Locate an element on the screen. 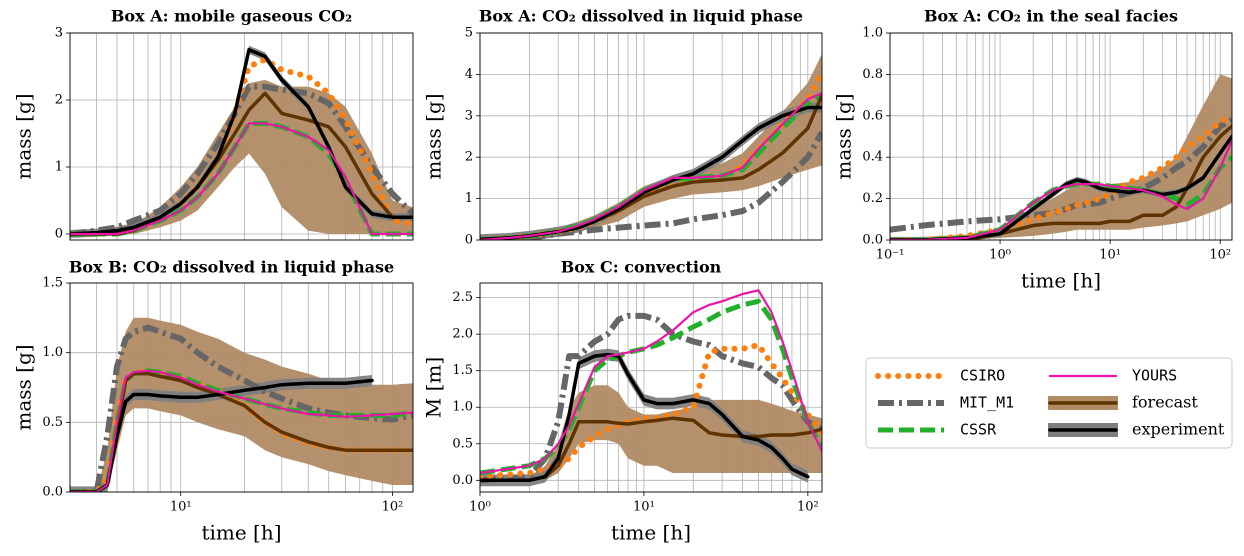 Image resolution: width=1244 pixels, height=556 pixels. subplot-title: Box B: CO₂ dissolved in liquid phase is located at coordinates (231, 267).